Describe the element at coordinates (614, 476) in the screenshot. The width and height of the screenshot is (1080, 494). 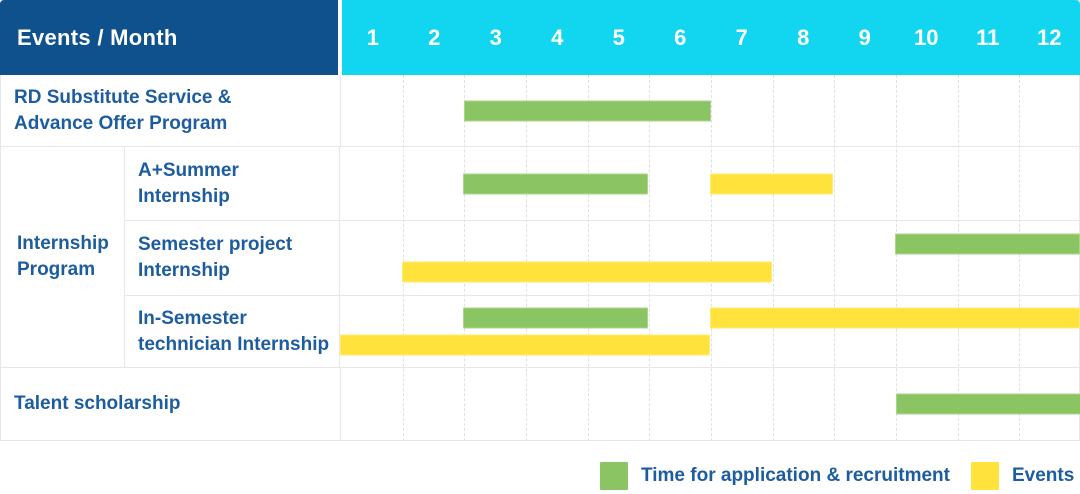
I see `legend-swatch-application` at that location.